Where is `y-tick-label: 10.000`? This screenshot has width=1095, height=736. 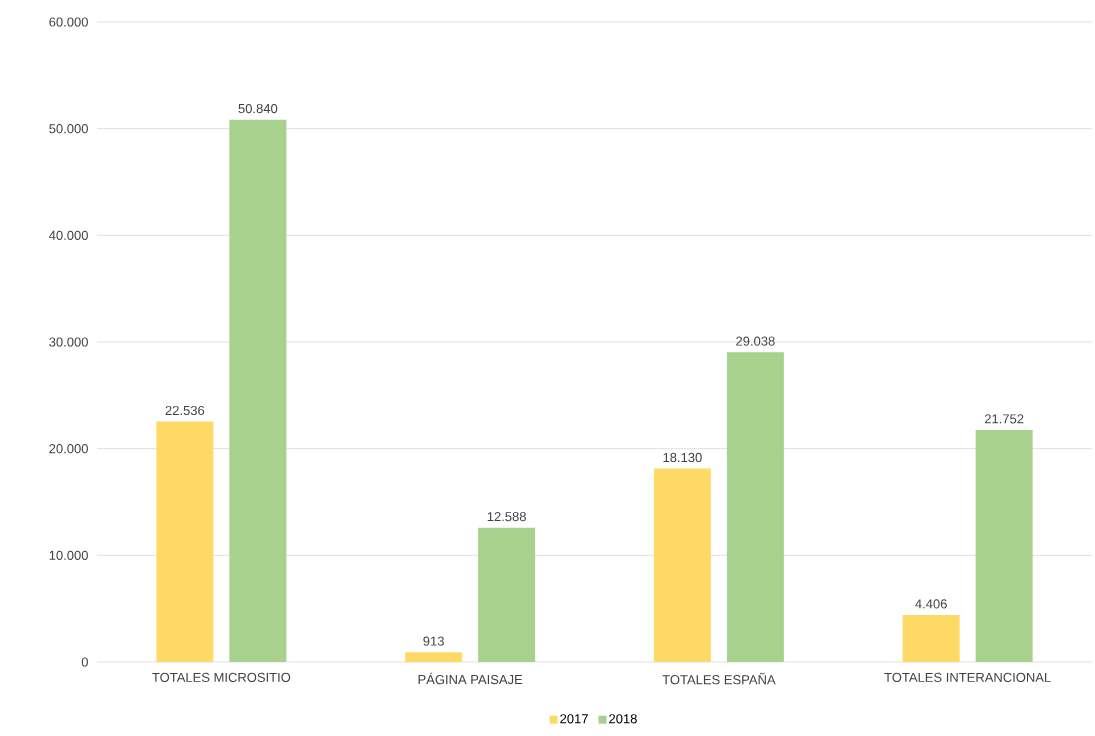 y-tick-label: 10.000 is located at coordinates (68, 555).